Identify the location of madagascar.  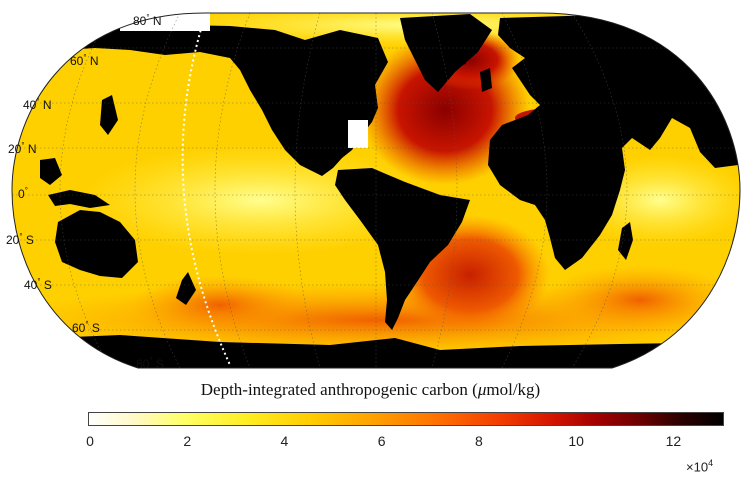
(625, 241).